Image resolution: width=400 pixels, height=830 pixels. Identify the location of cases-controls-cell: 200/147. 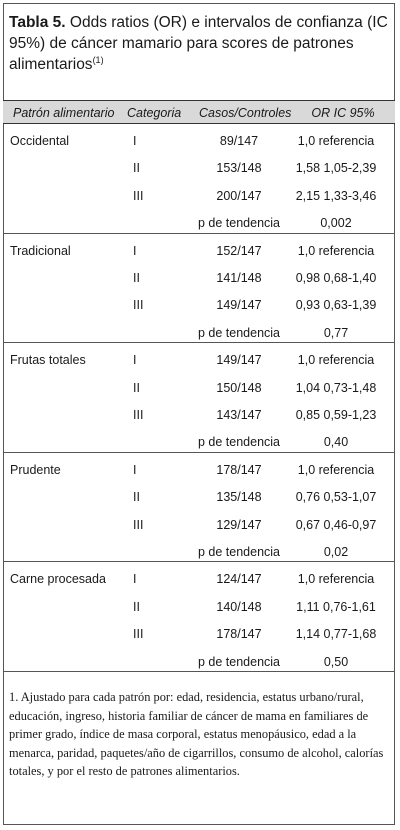
(239, 195).